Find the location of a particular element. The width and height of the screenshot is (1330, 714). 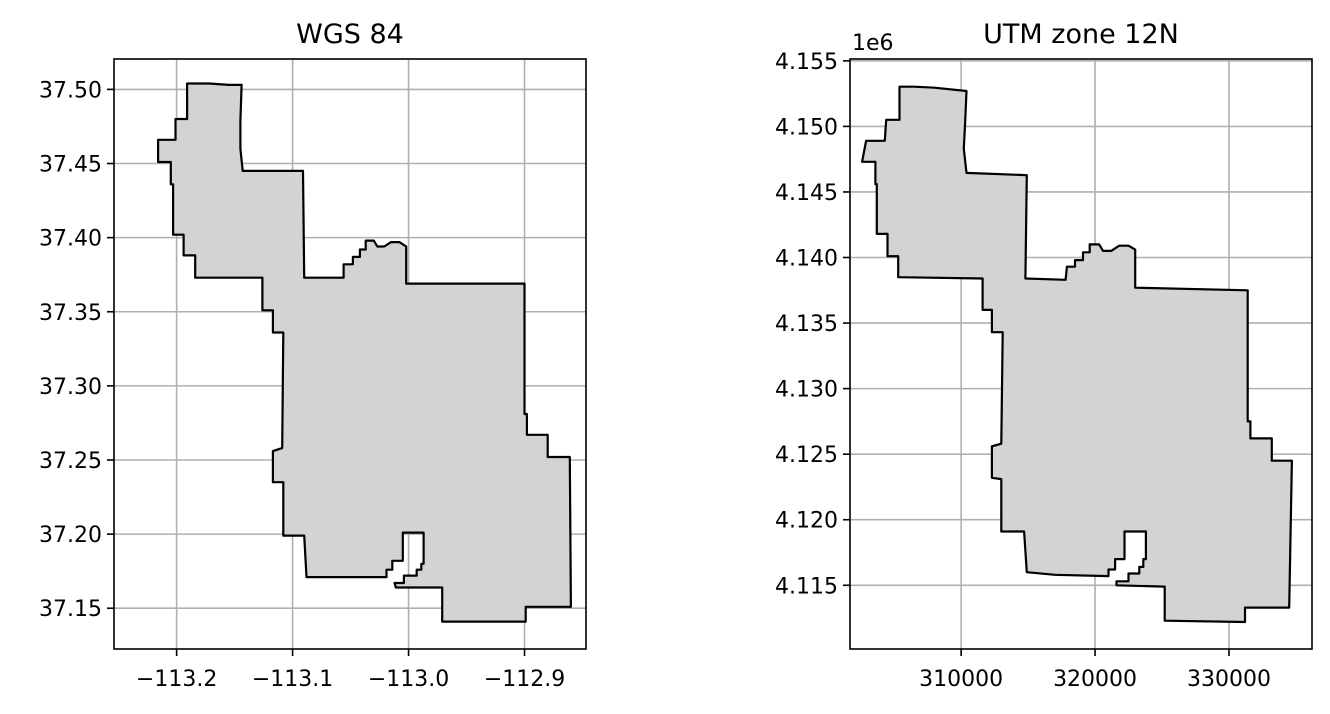

y-tick-label: 37.30 is located at coordinates (70, 387).